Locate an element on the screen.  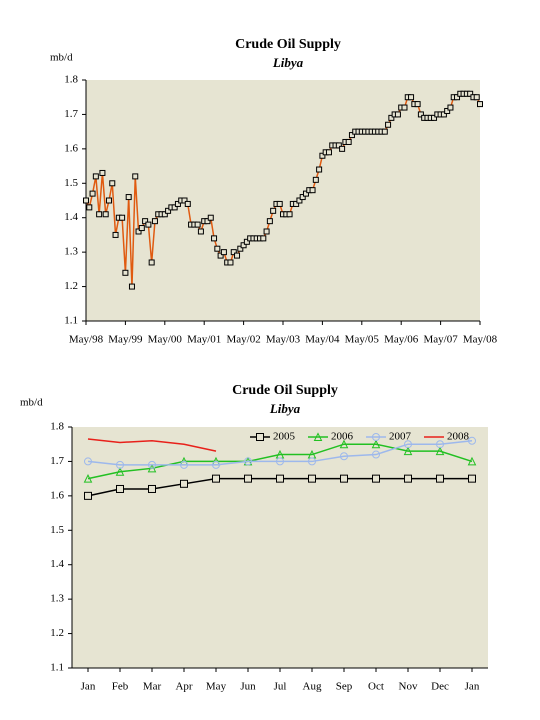
x-tick-label: Dec is located at coordinates (440, 687).